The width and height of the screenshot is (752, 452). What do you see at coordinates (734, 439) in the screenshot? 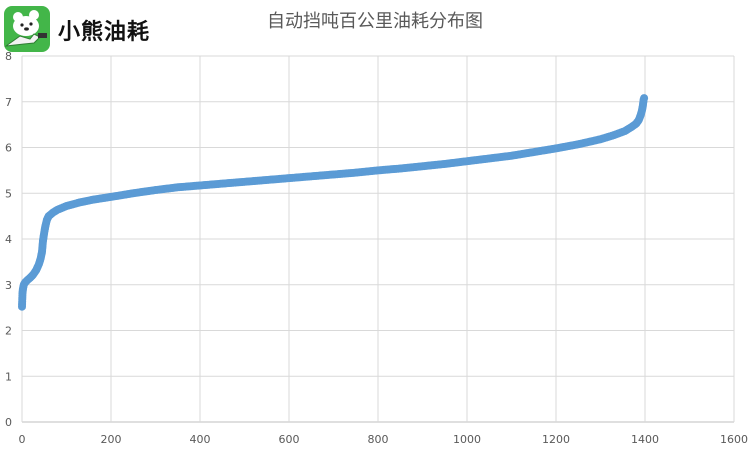
I see `x-tick-label: 1600` at bounding box center [734, 439].